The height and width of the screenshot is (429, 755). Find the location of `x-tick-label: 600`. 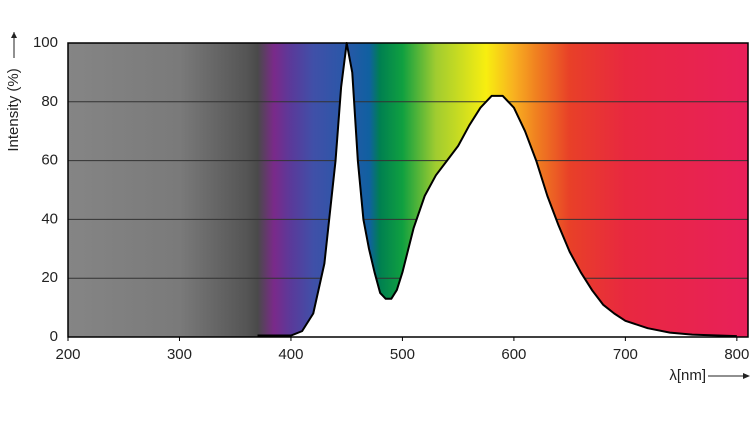

x-tick-label: 600 is located at coordinates (513, 354).